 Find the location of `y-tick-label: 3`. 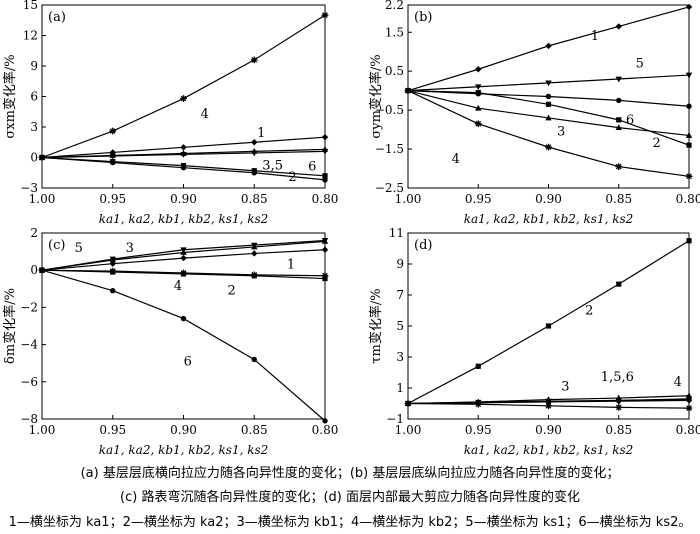

y-tick-label: 3 is located at coordinates (34, 127).